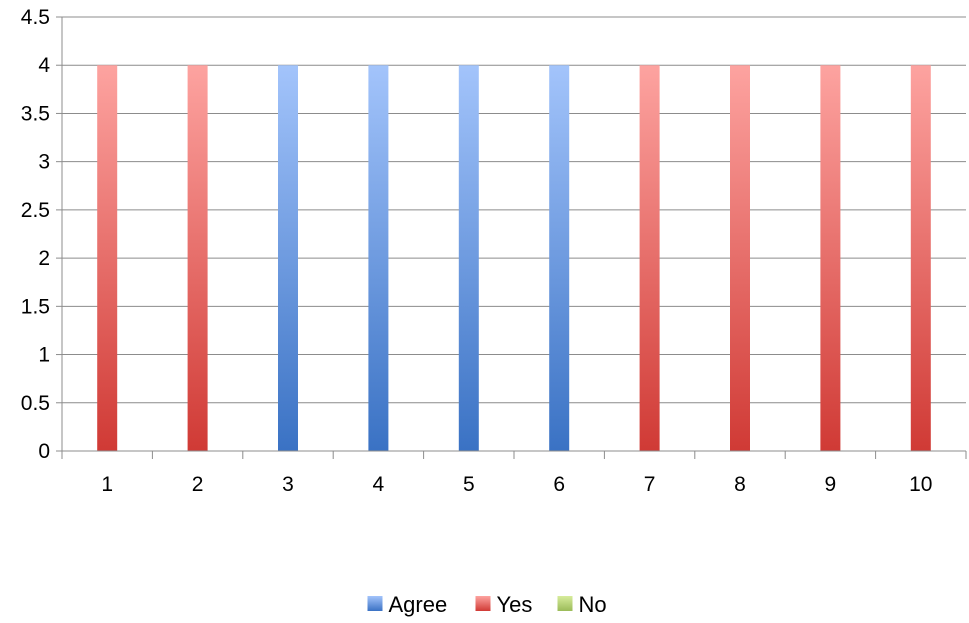 The width and height of the screenshot is (969, 623). I want to click on x-axis-tick-labels: 1 2 3 4 5 6 7 8 9 10, so click(516, 484).